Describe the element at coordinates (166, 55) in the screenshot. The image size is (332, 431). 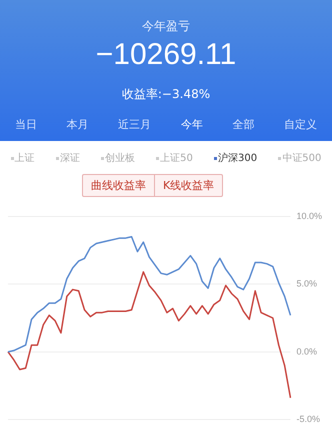
I see `chart-subtitle: −10269.11` at that location.